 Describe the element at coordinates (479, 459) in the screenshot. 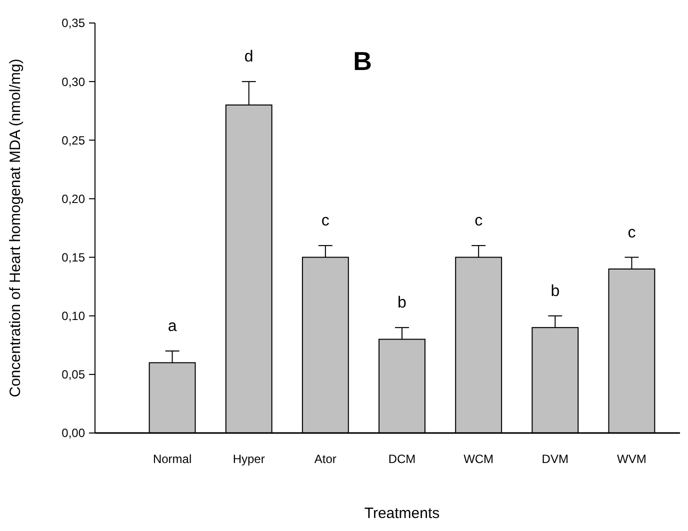

I see `x-tick-label: WCM` at that location.